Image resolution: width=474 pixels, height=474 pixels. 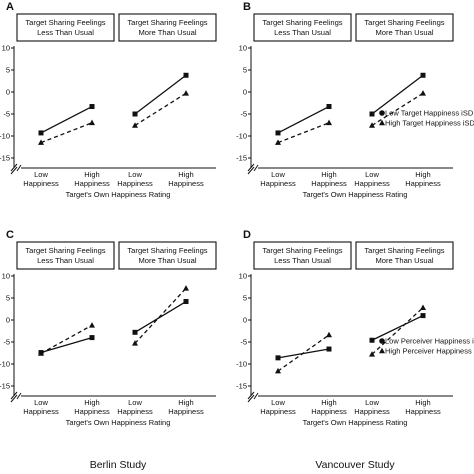 I want to click on legend-label: Low Target Happiness iSD, so click(x=429, y=113).